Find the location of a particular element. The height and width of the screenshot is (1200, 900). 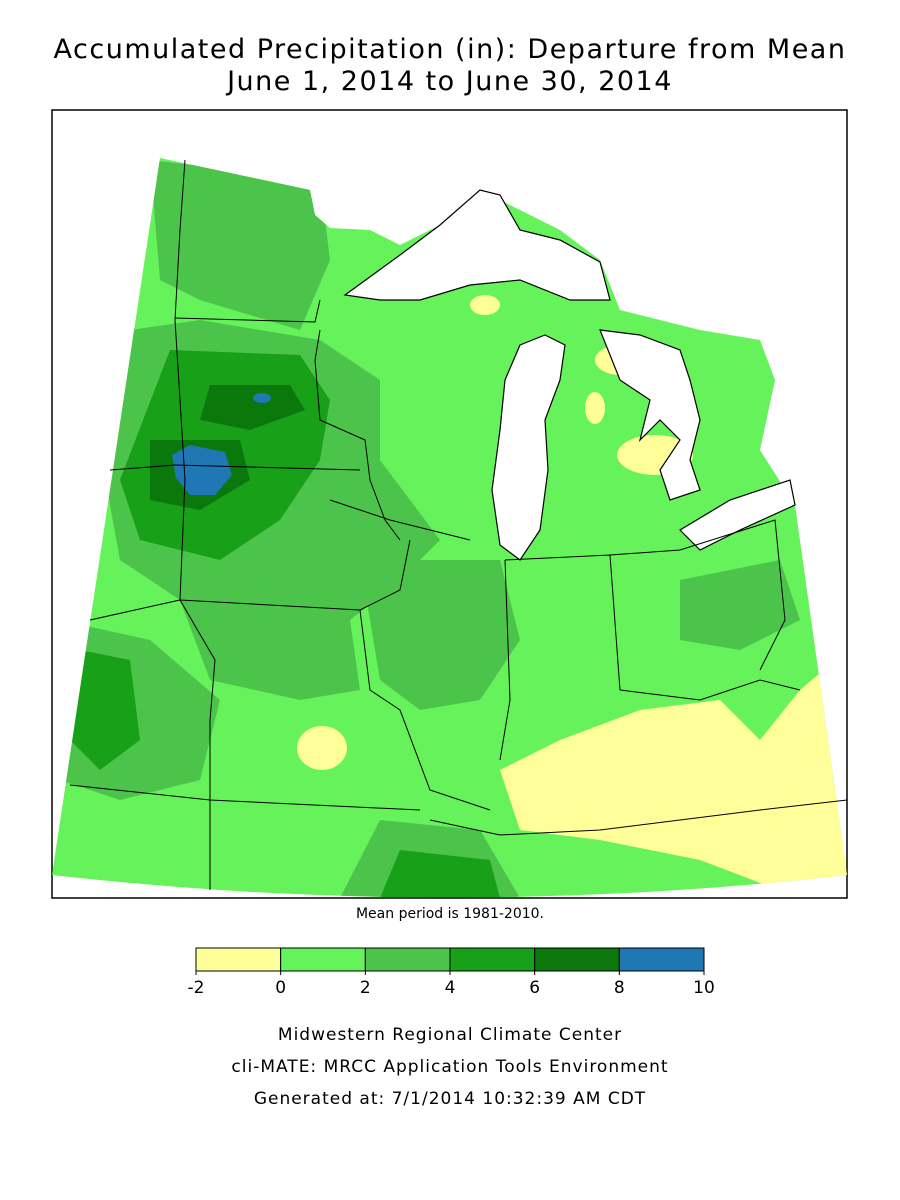

lake-huron is located at coordinates (650, 415).